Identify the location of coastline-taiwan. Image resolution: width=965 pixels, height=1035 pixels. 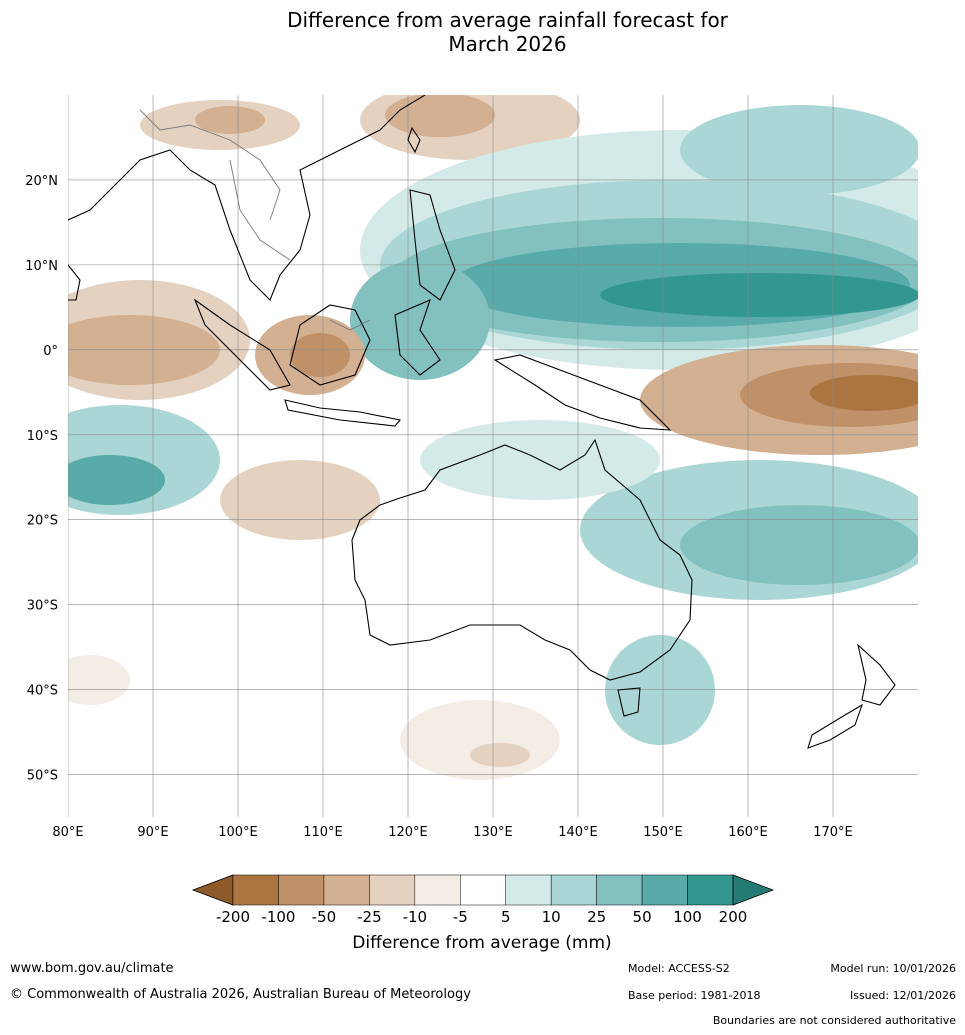
(414, 140).